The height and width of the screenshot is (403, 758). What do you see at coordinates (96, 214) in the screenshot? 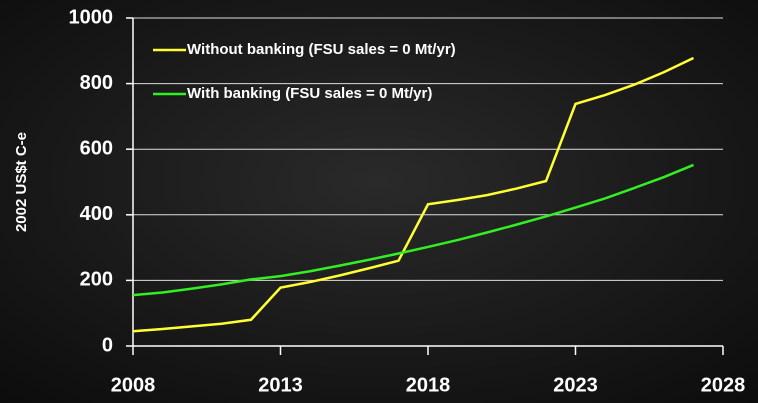
I see `y-tick-label: 400` at bounding box center [96, 214].